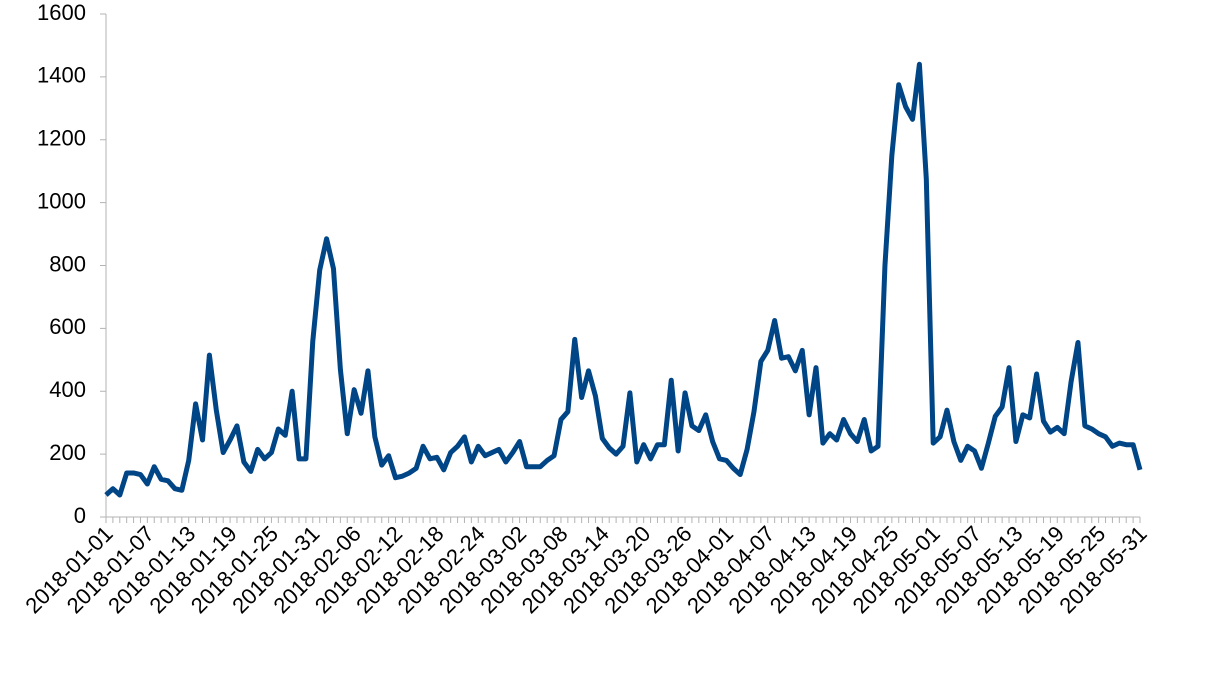 This screenshot has width=1209, height=680. What do you see at coordinates (67, 389) in the screenshot?
I see `y-tick-label: 400` at bounding box center [67, 389].